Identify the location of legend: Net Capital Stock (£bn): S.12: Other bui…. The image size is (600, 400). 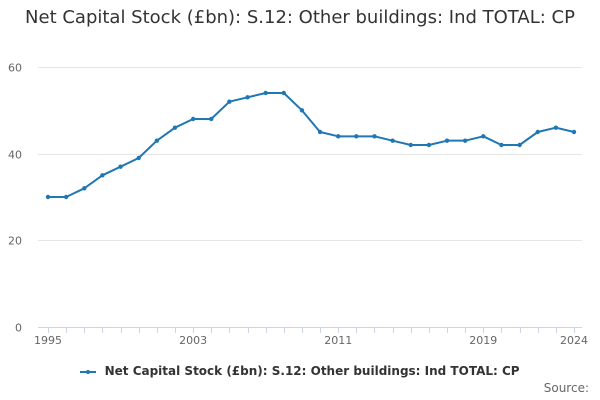
(300, 371).